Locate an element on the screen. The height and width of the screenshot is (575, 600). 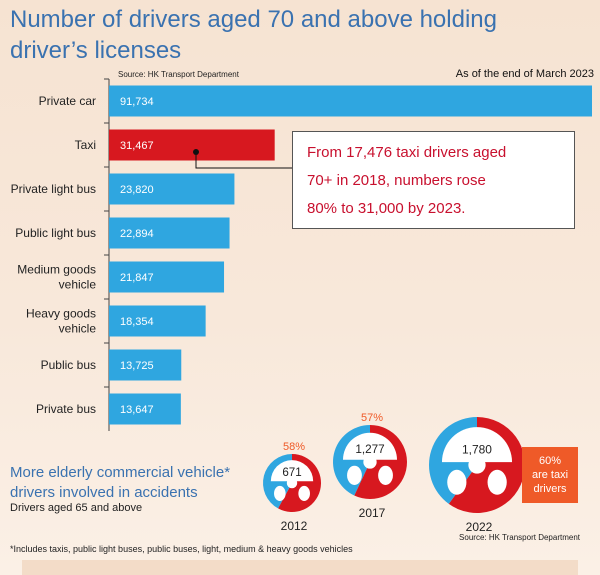
pie-year-label: 2012 is located at coordinates (294, 526).